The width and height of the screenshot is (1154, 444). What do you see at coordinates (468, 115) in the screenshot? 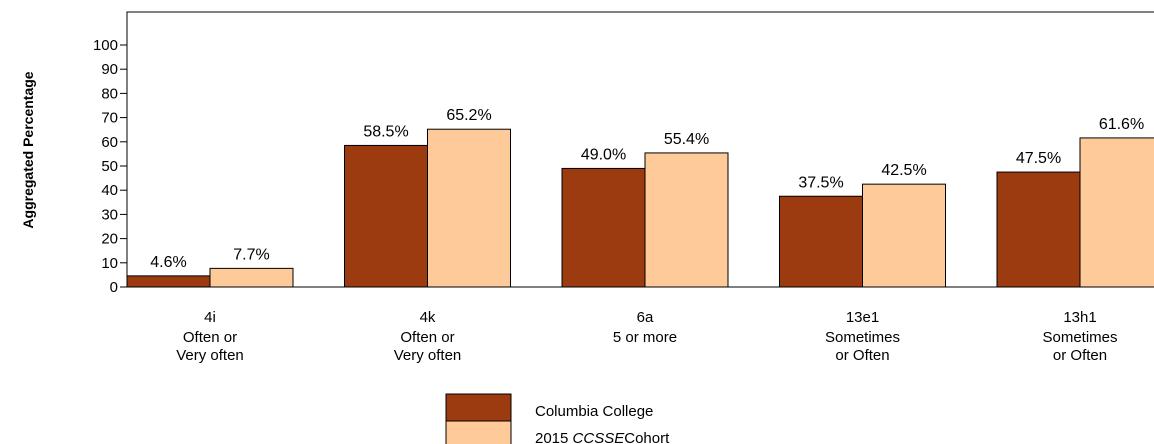
I see `data-label: 65.2%` at bounding box center [468, 115].